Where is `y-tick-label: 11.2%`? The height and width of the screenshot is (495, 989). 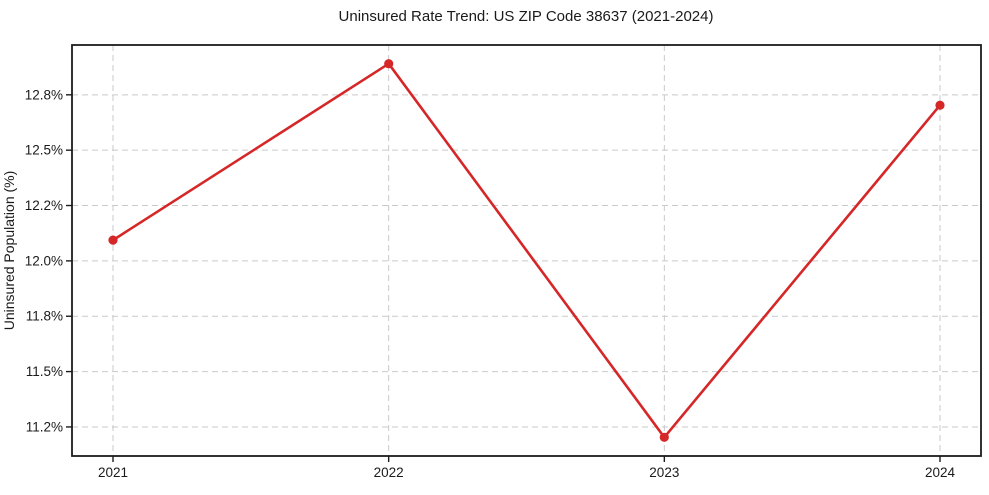
y-tick-label: 11.2% is located at coordinates (44, 426).